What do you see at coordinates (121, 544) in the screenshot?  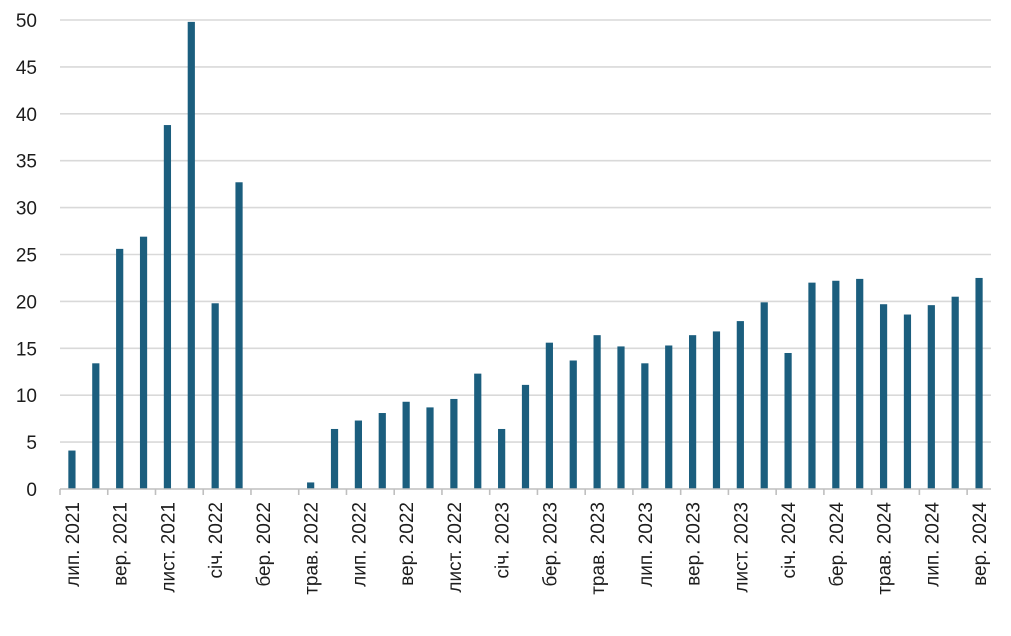 I see `x-tick-label: вер. 2021` at bounding box center [121, 544].